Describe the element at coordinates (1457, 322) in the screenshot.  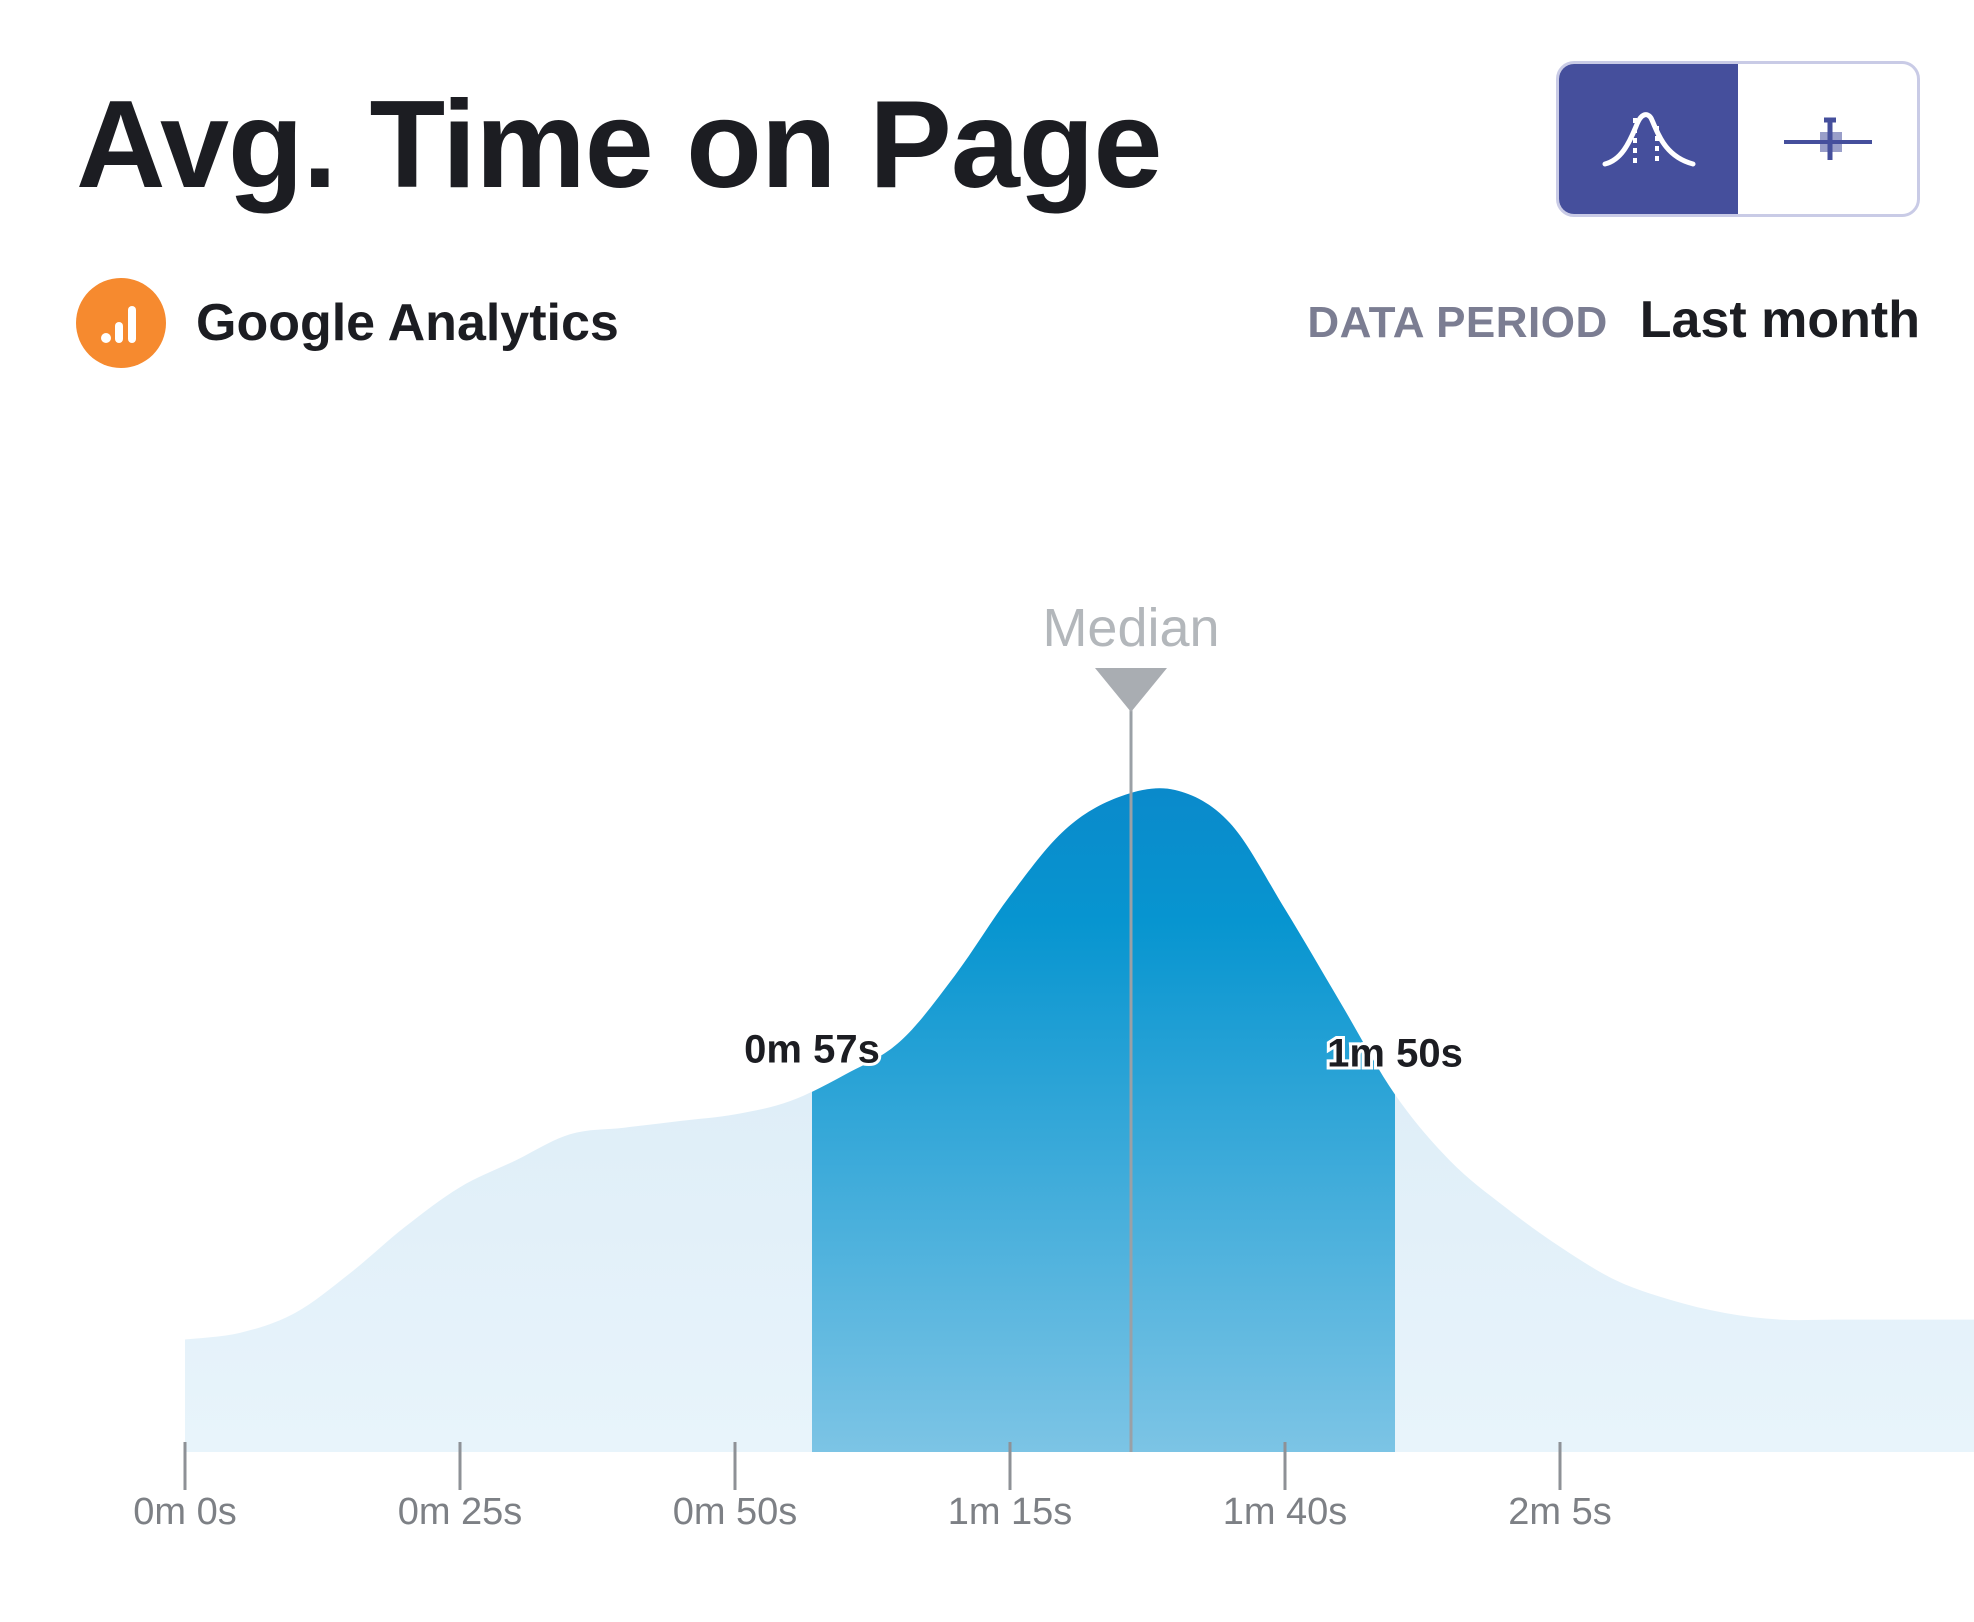
I see `data-period-label: DATA PERIOD` at that location.